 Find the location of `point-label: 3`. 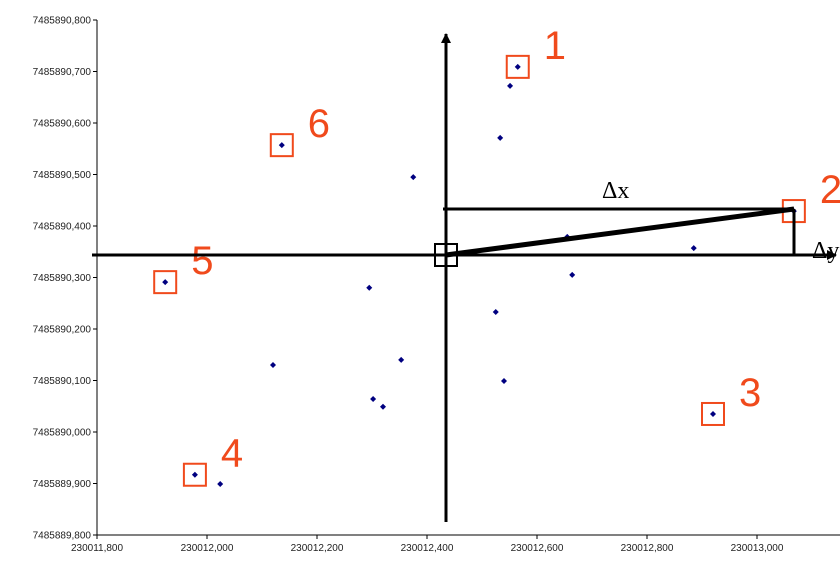

point-label: 3 is located at coordinates (750, 393).